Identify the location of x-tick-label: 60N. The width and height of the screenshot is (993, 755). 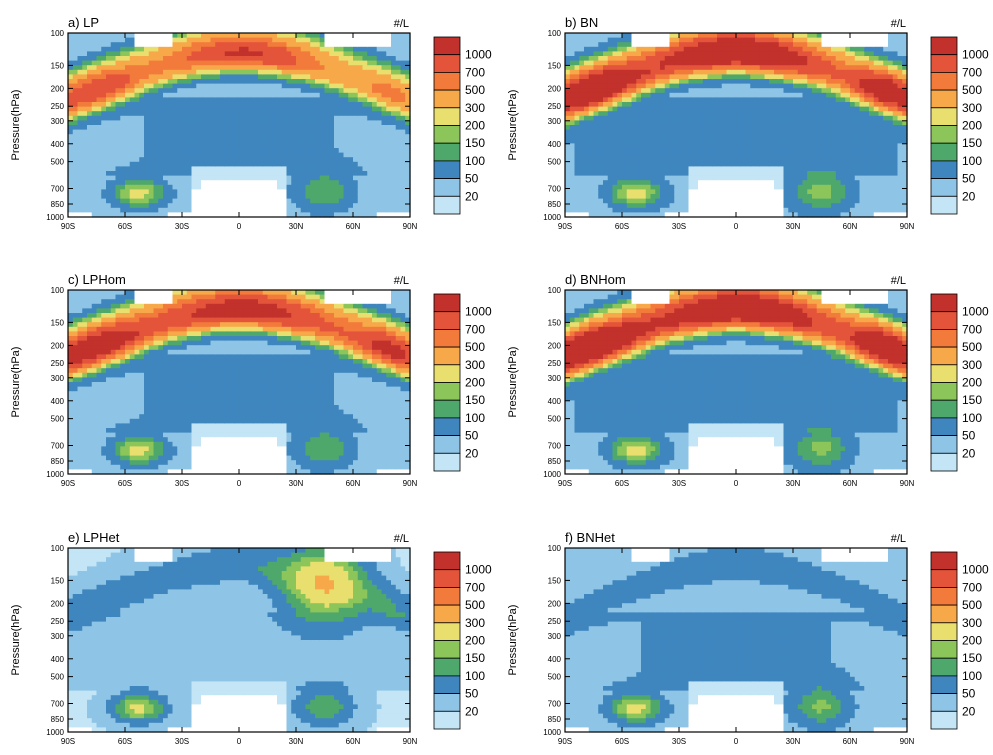
(353, 226).